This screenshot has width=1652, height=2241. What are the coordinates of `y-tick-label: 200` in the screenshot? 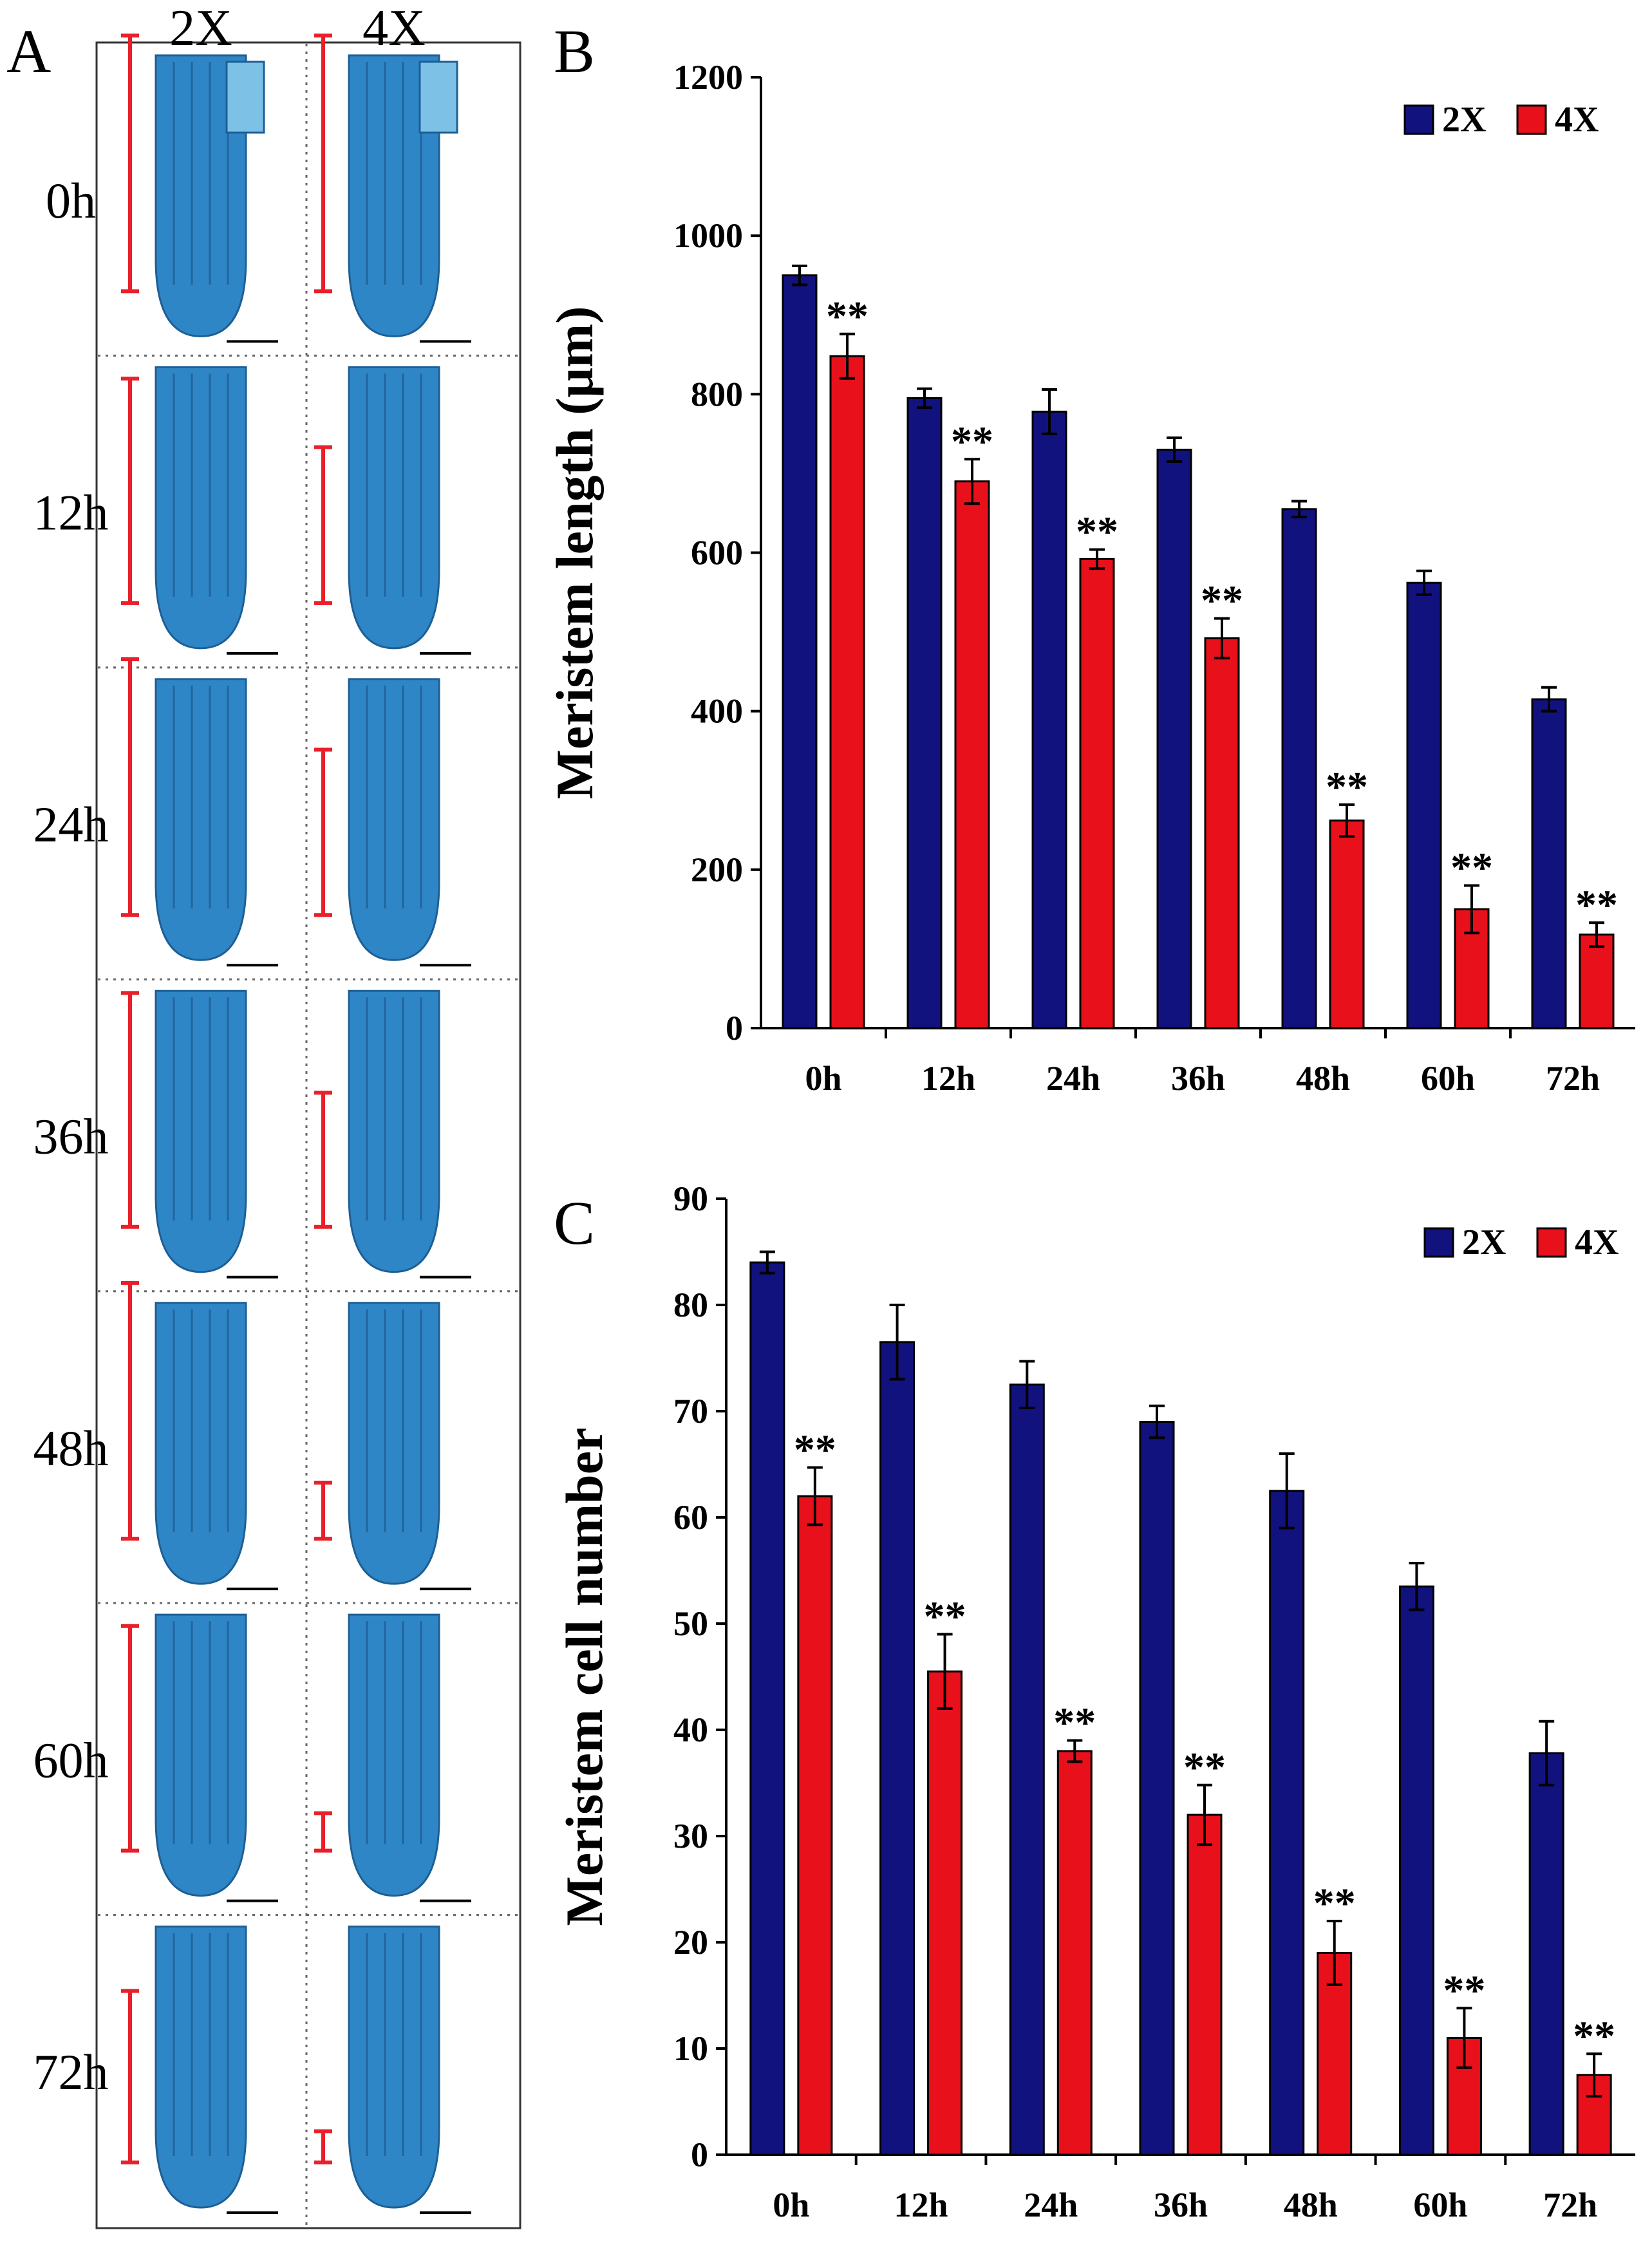 It's located at (717, 869).